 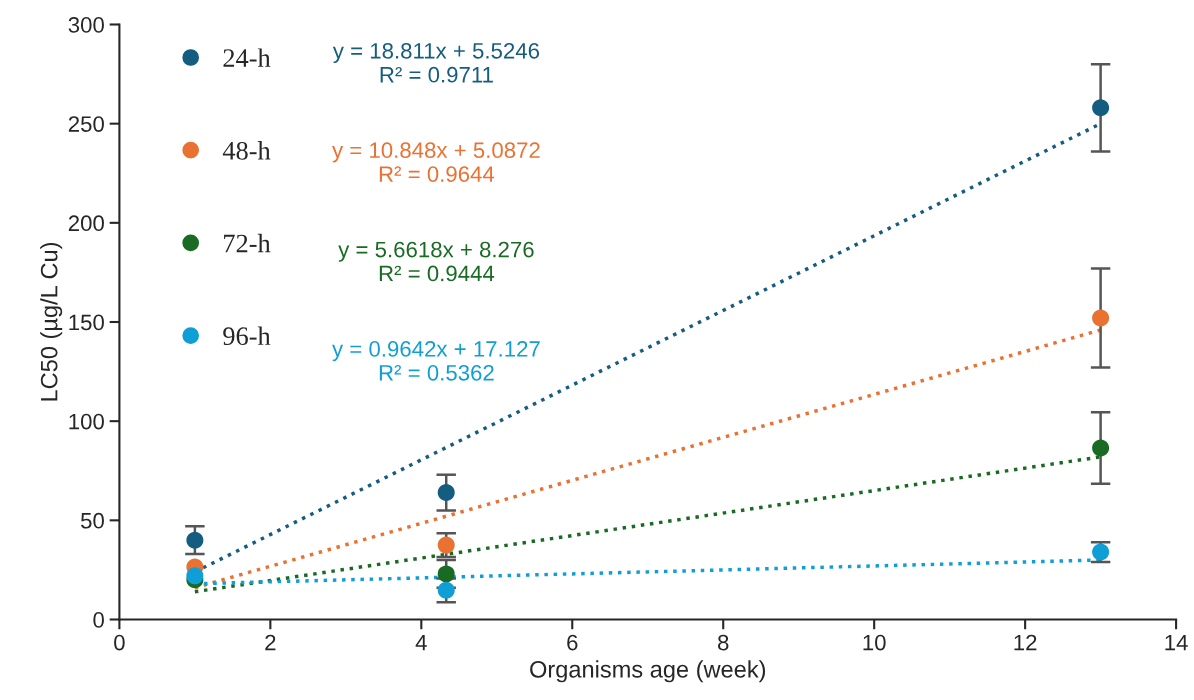 What do you see at coordinates (98, 620) in the screenshot?
I see `y-tick-label: 0` at bounding box center [98, 620].